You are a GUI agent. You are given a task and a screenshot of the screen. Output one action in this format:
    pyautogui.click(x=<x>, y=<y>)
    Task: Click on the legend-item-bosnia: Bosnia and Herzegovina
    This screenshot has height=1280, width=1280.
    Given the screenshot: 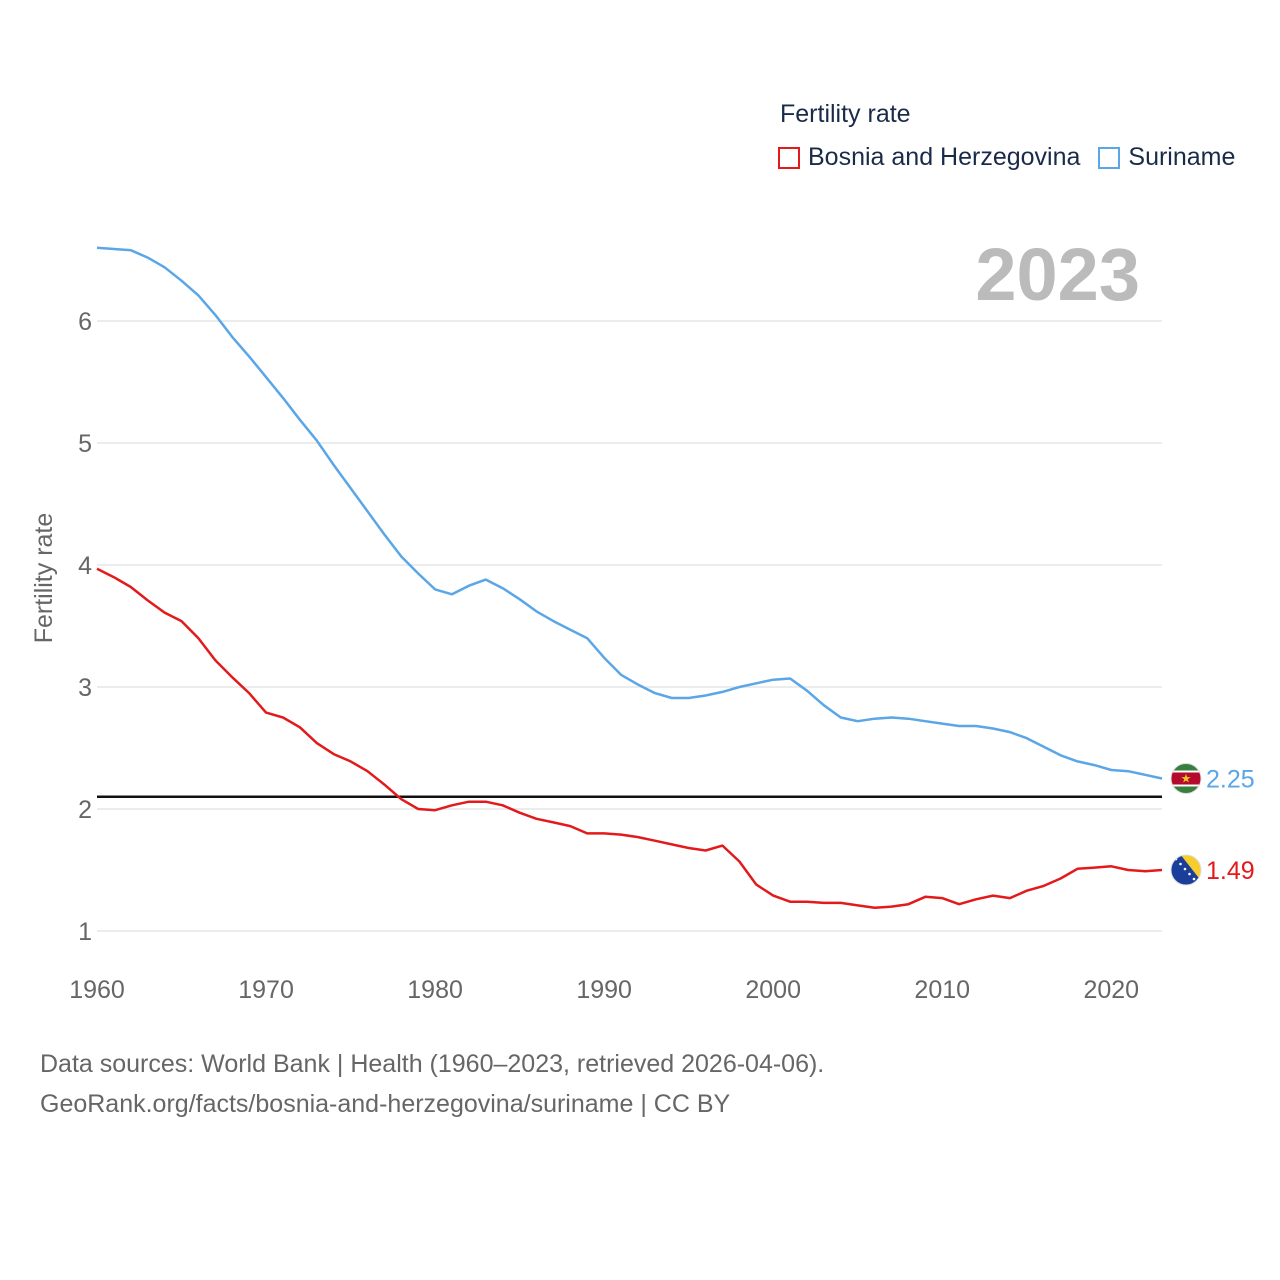 What is the action you would take?
    pyautogui.click(x=929, y=157)
    